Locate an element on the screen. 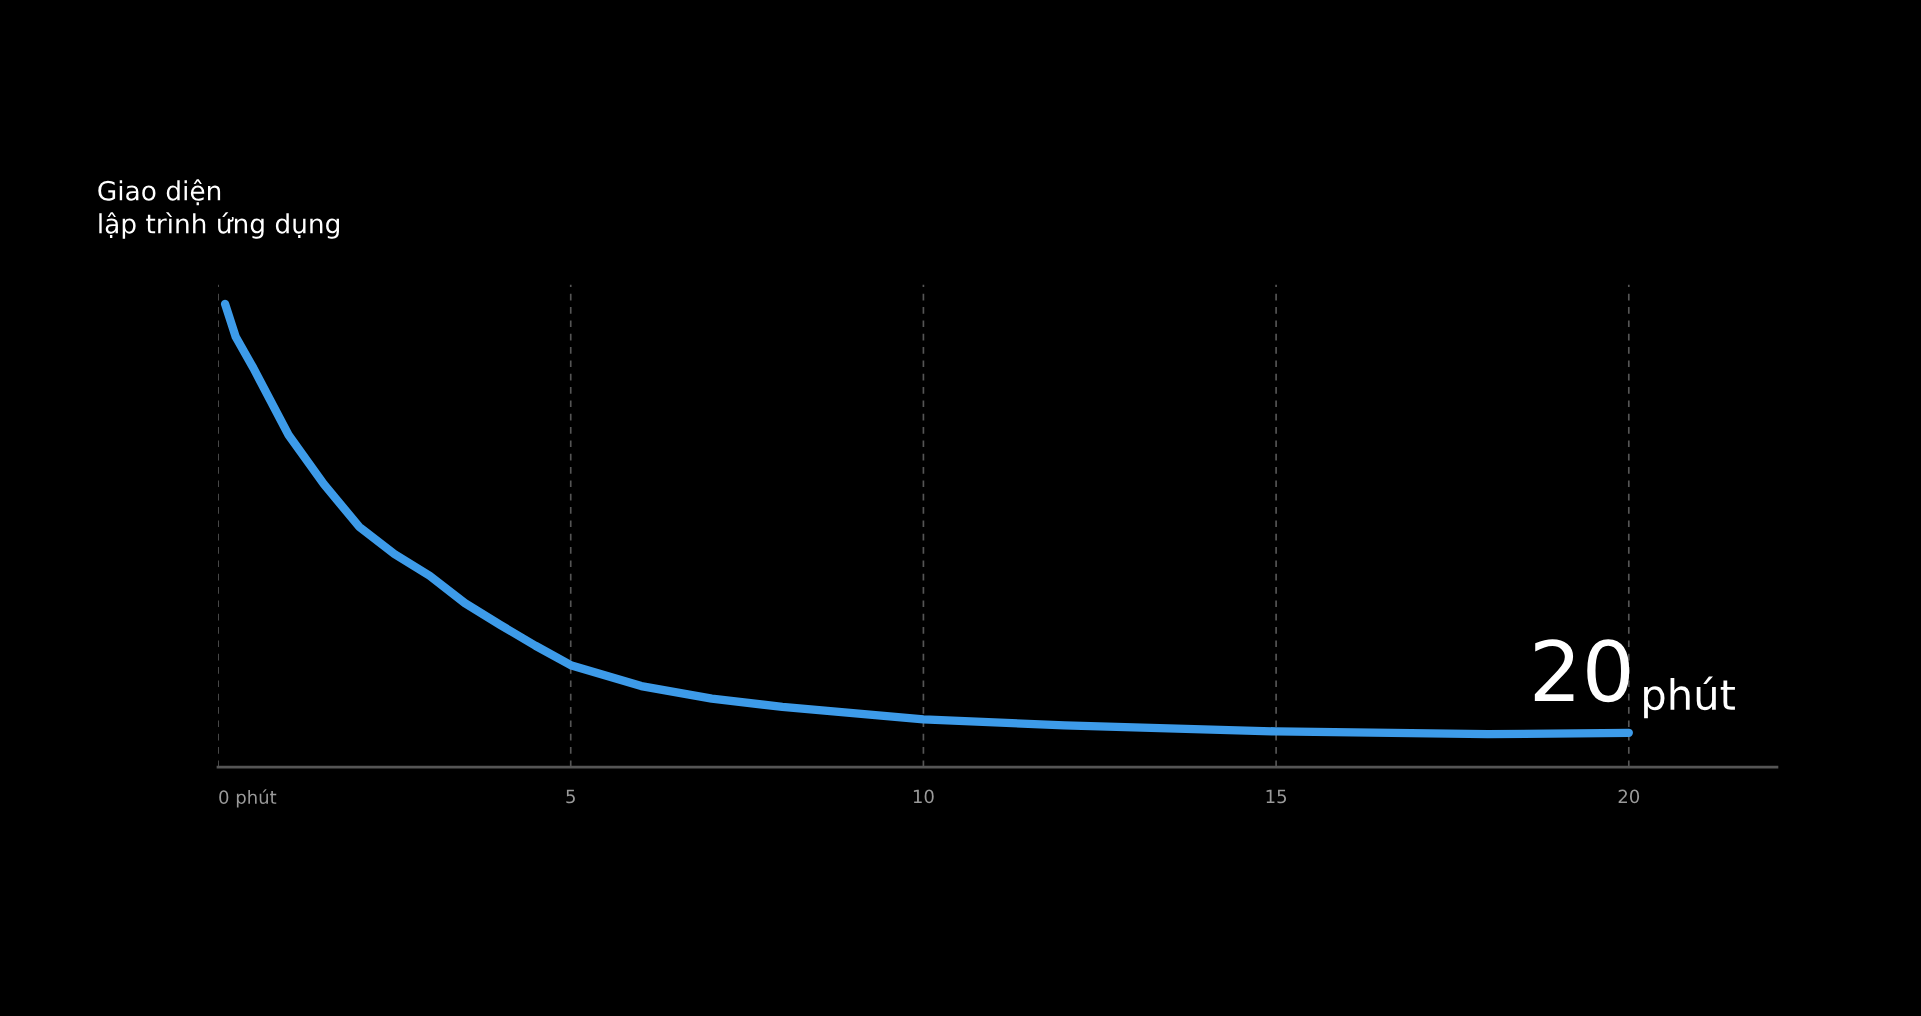 This screenshot has width=1921, height=1016. annotation: phút is located at coordinates (1689, 697).